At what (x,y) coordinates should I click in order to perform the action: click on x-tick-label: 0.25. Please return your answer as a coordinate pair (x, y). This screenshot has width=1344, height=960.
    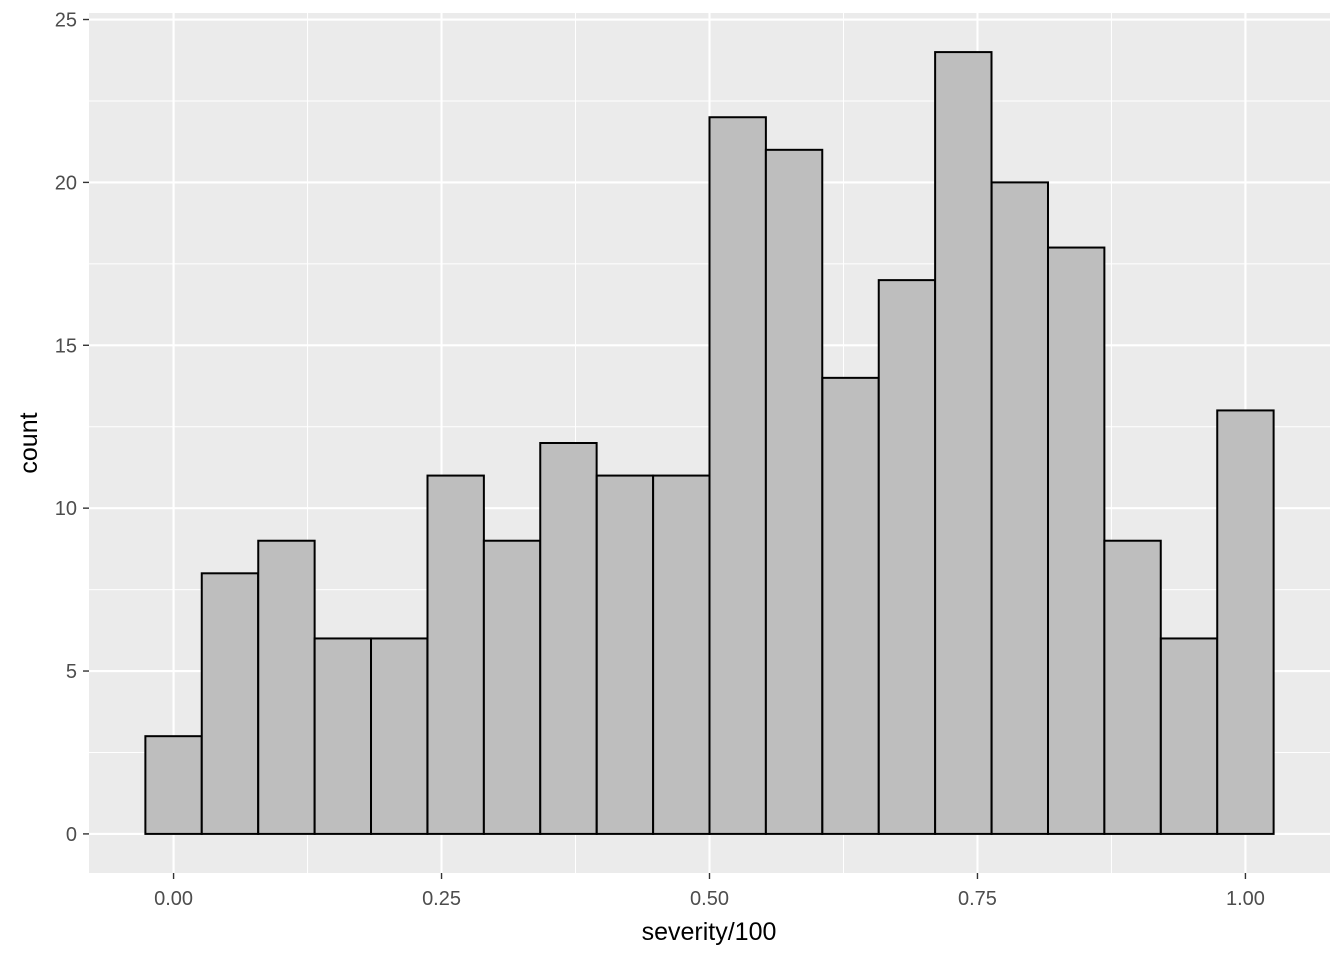
    Looking at the image, I should click on (441, 899).